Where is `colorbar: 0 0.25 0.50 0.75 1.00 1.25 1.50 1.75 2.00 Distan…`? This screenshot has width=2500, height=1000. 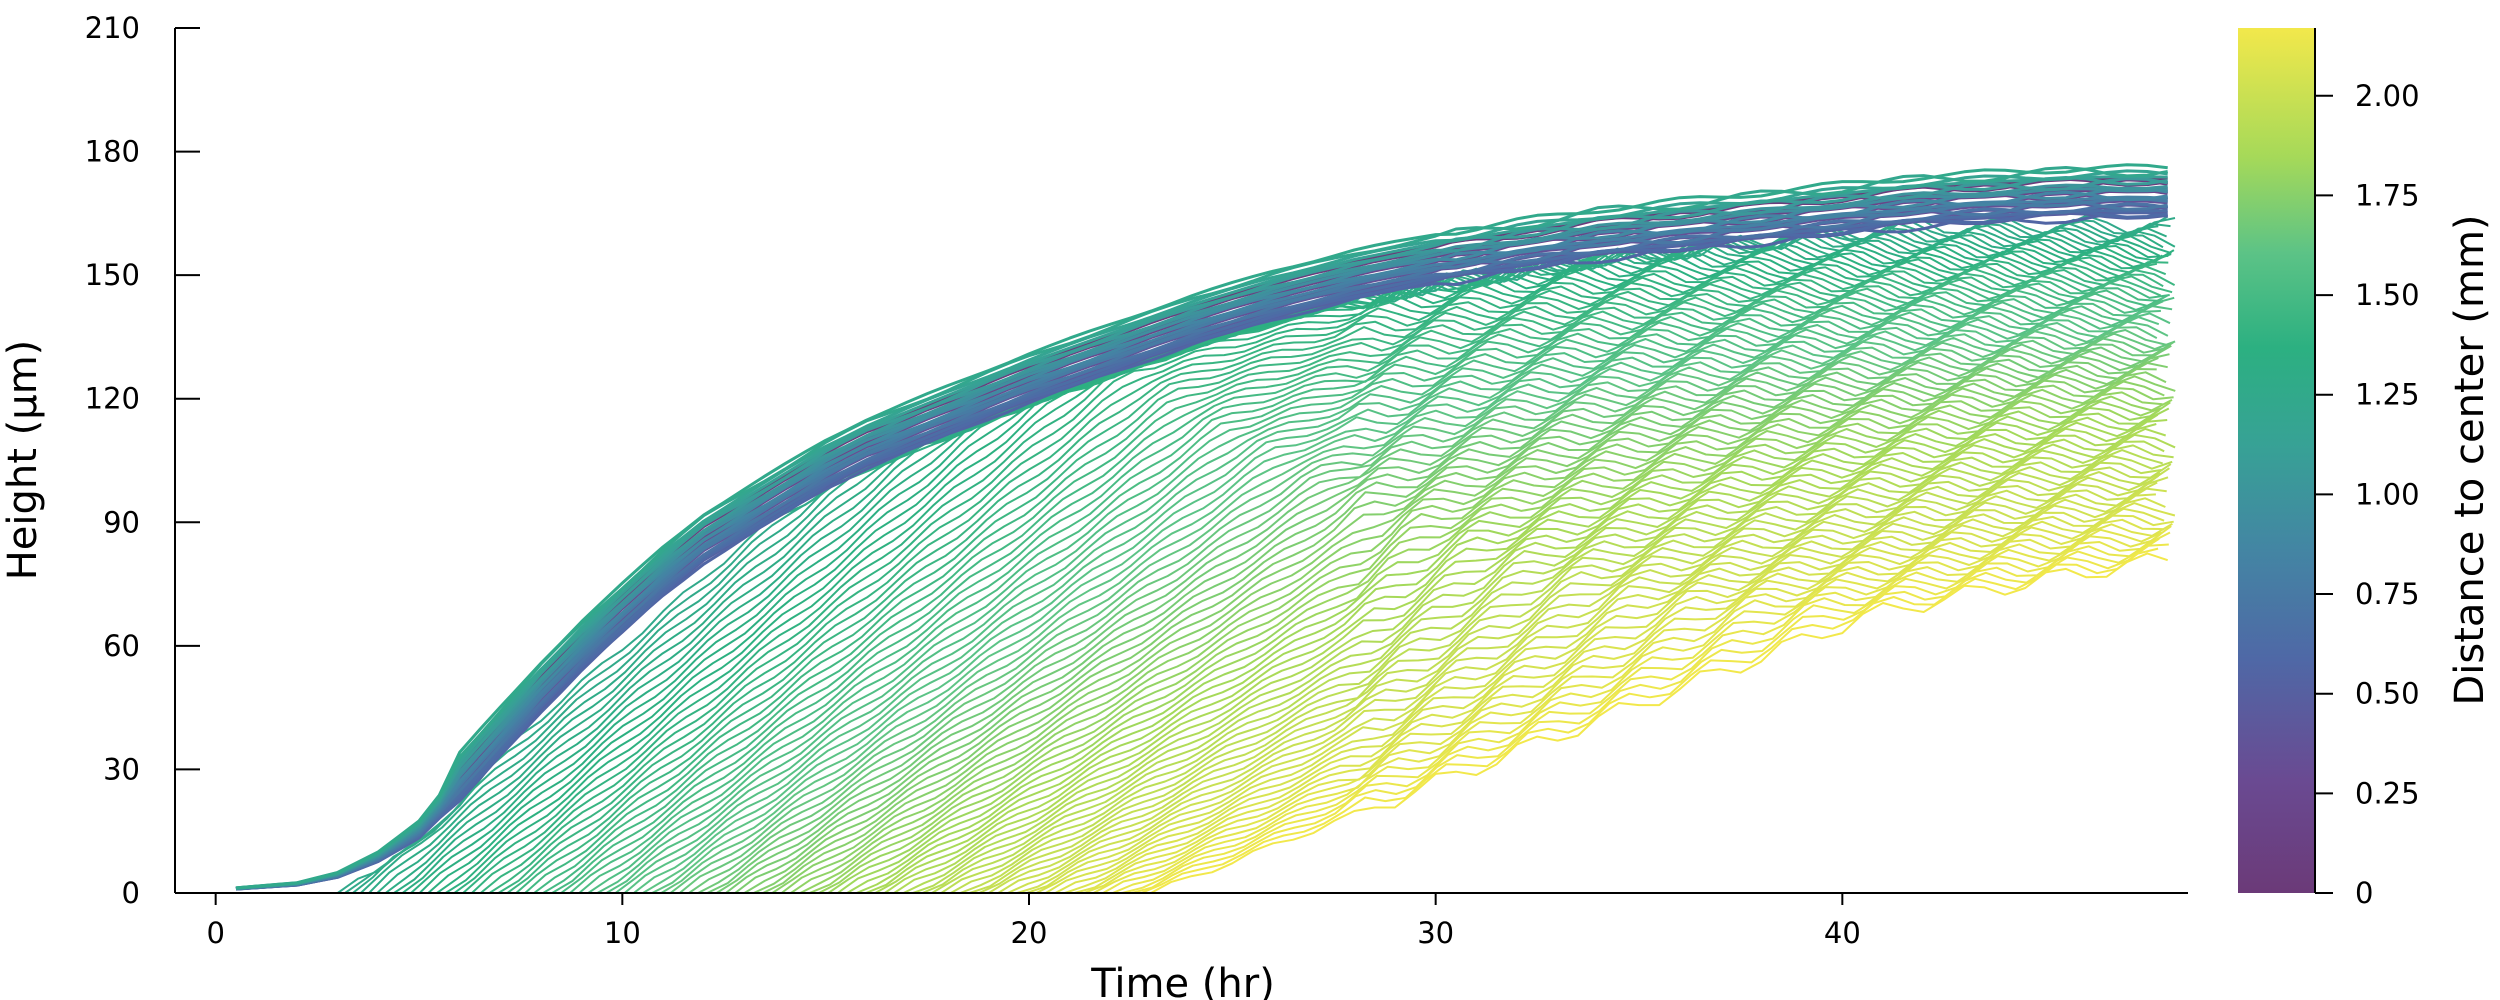
colorbar: 0 0.25 0.50 0.75 1.00 1.25 1.50 1.75 2.00 Distan… is located at coordinates (2365, 469).